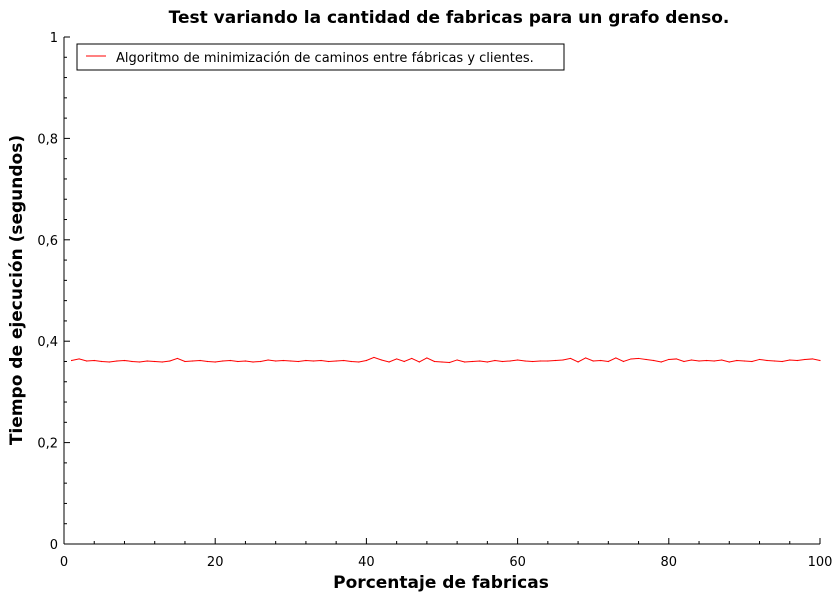 This screenshot has width=839, height=599. Describe the element at coordinates (17, 290) in the screenshot. I see `y-axis-label: Tiempo de ejecución (segundos)` at that location.